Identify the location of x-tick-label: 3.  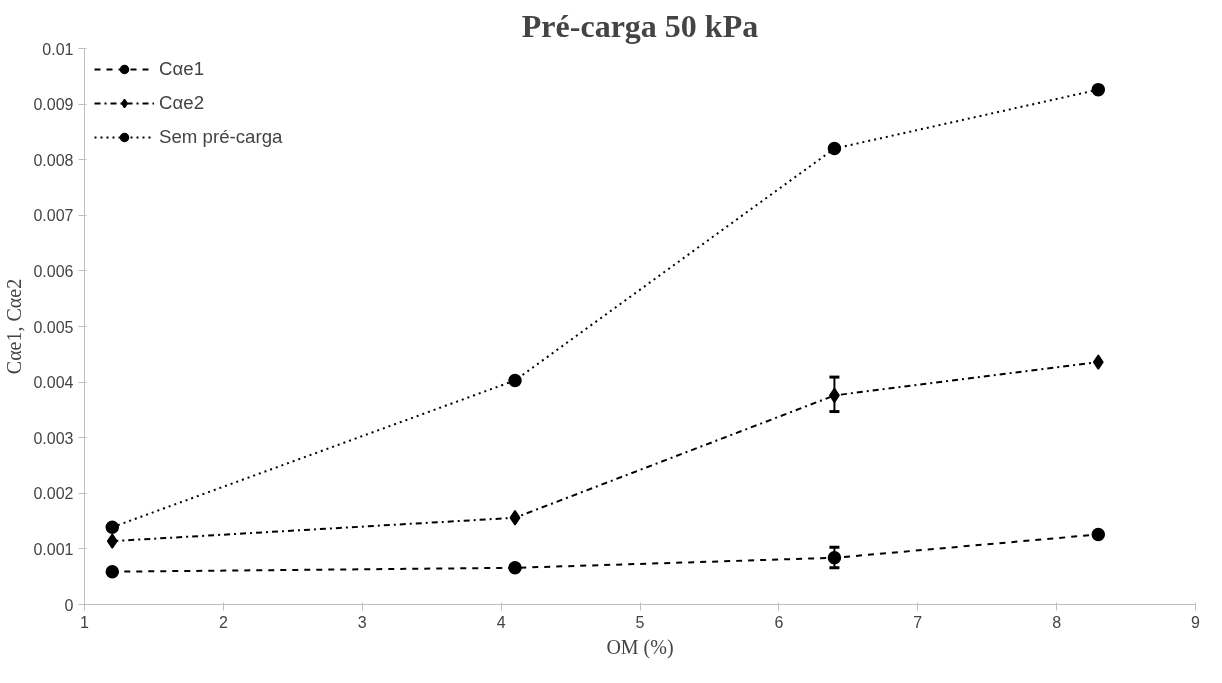
(362, 622).